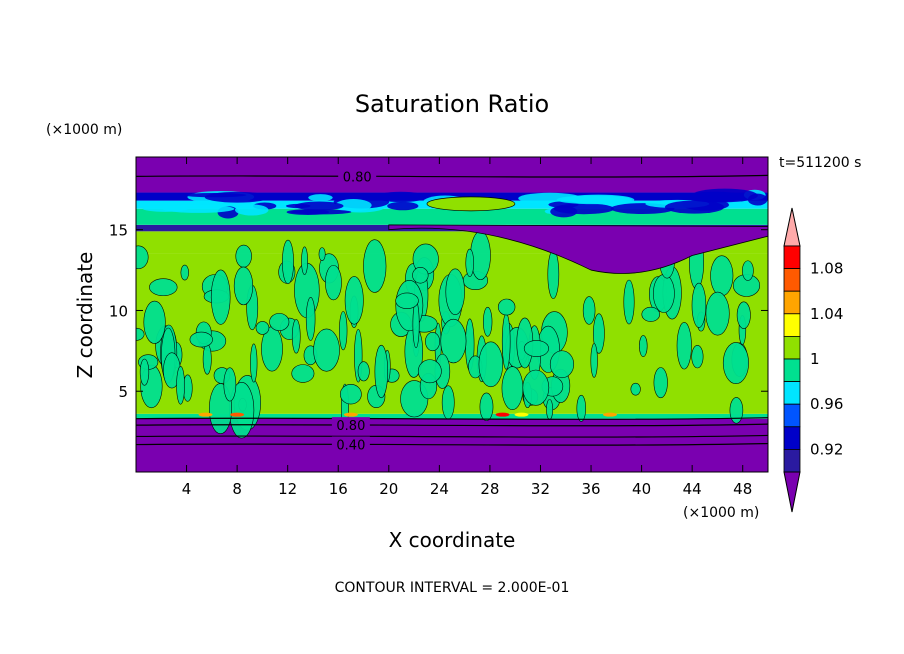  Describe the element at coordinates (826, 269) in the screenshot. I see `colorbar-tick-label: 1.08` at that location.